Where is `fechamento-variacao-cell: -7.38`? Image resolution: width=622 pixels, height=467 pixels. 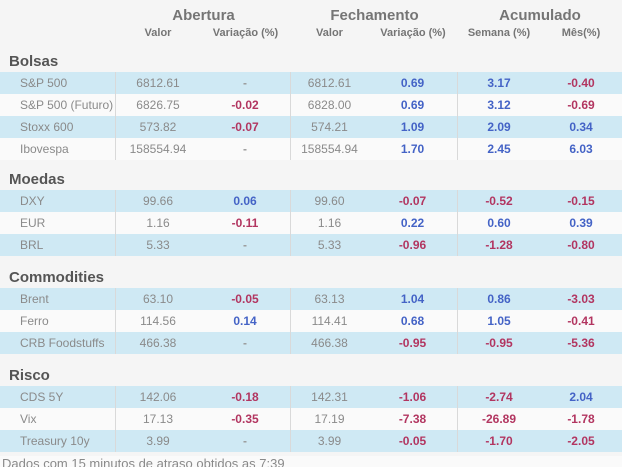
fechamento-variacao-cell: -7.38 is located at coordinates (413, 419).